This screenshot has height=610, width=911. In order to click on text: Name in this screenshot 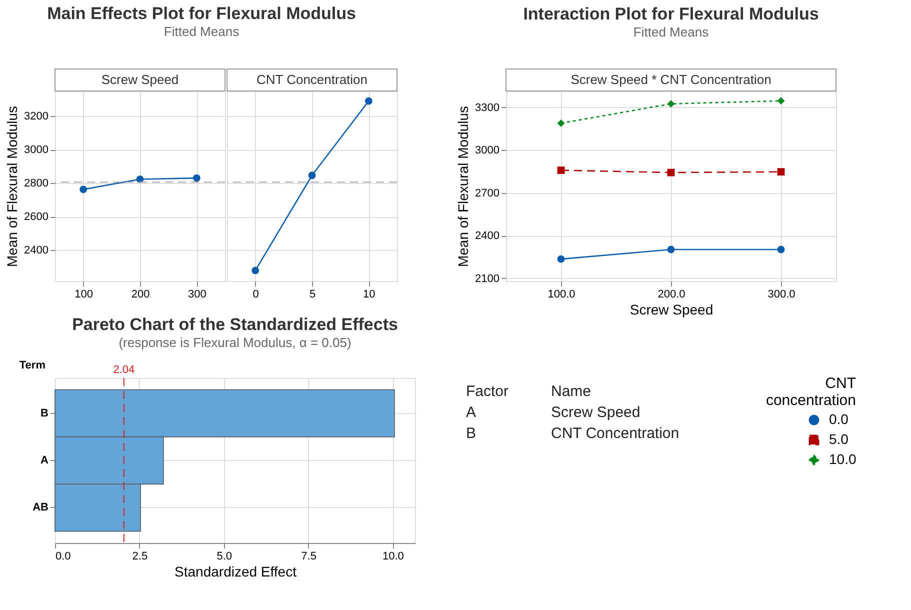, I will do `click(571, 391)`.